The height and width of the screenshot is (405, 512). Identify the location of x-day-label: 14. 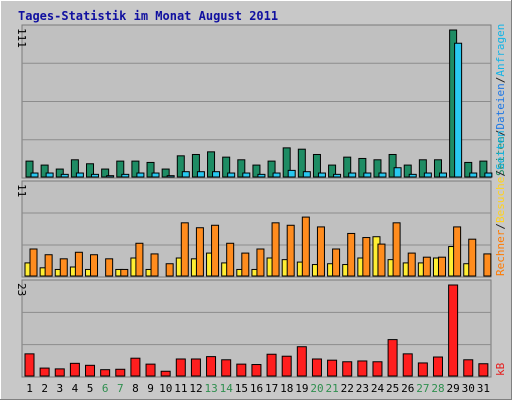
(227, 388).